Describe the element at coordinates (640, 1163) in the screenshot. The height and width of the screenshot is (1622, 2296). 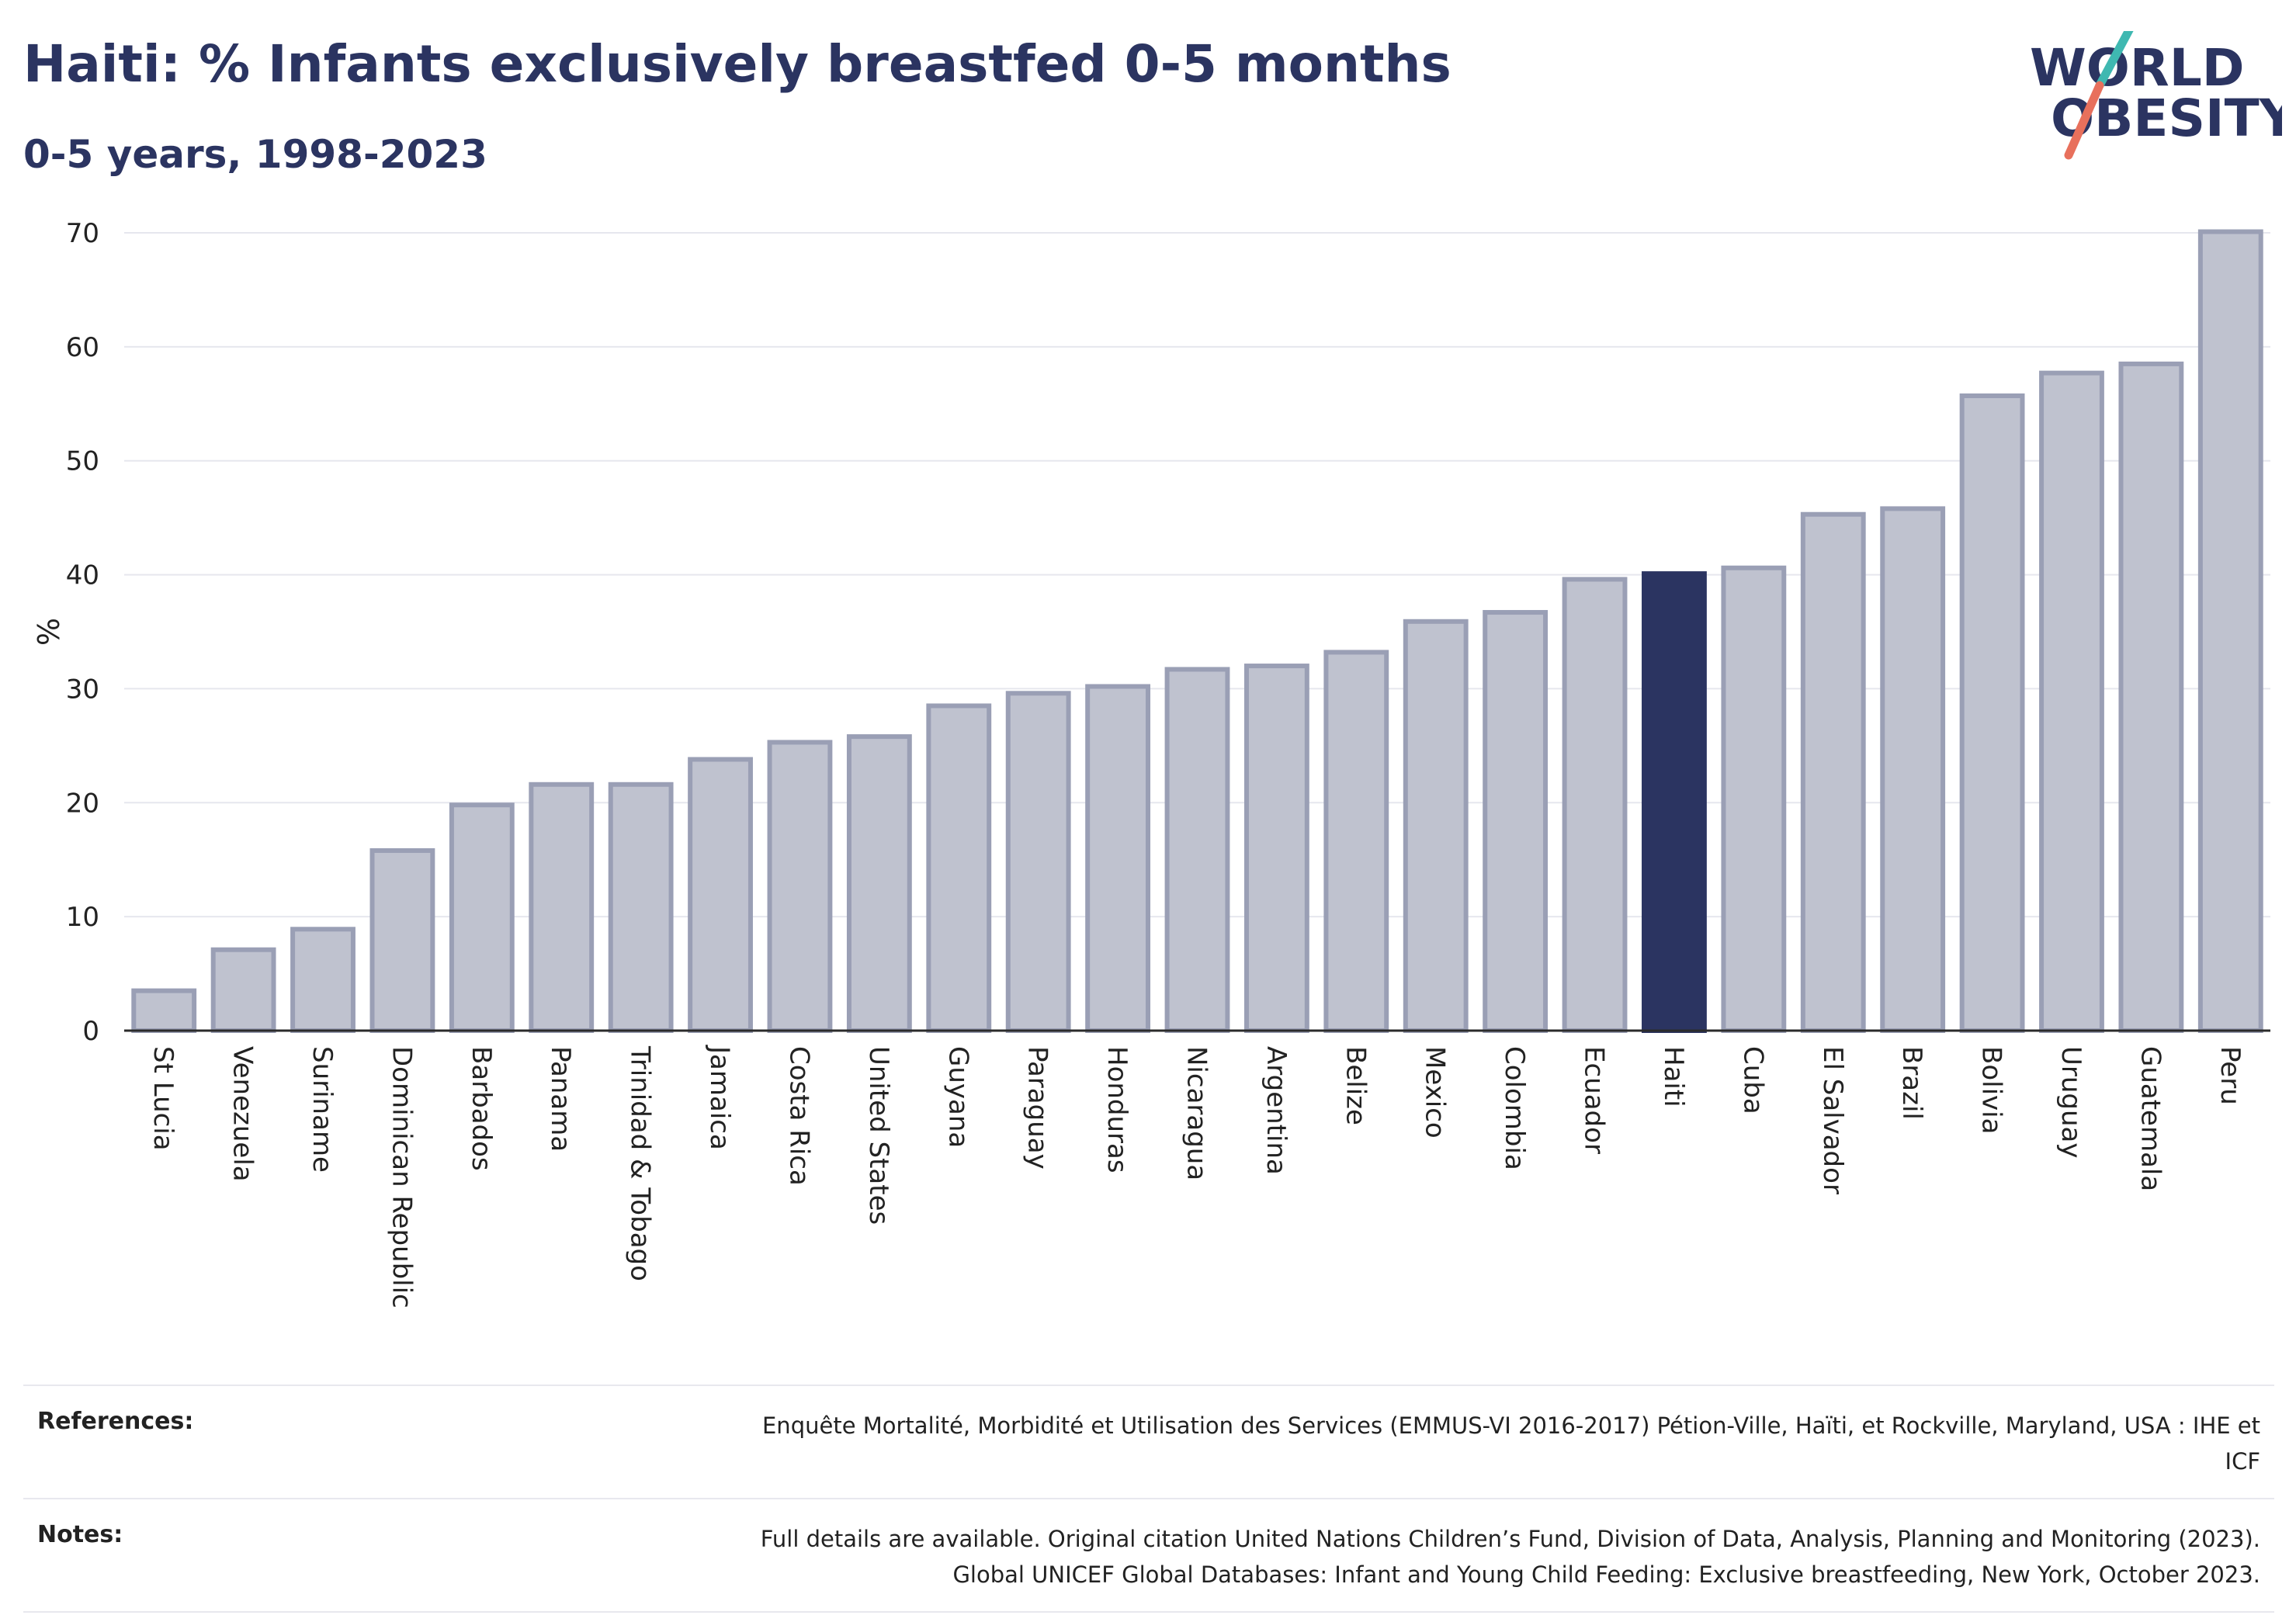
I see `x-tick-label: Trinidad & Tobago` at that location.